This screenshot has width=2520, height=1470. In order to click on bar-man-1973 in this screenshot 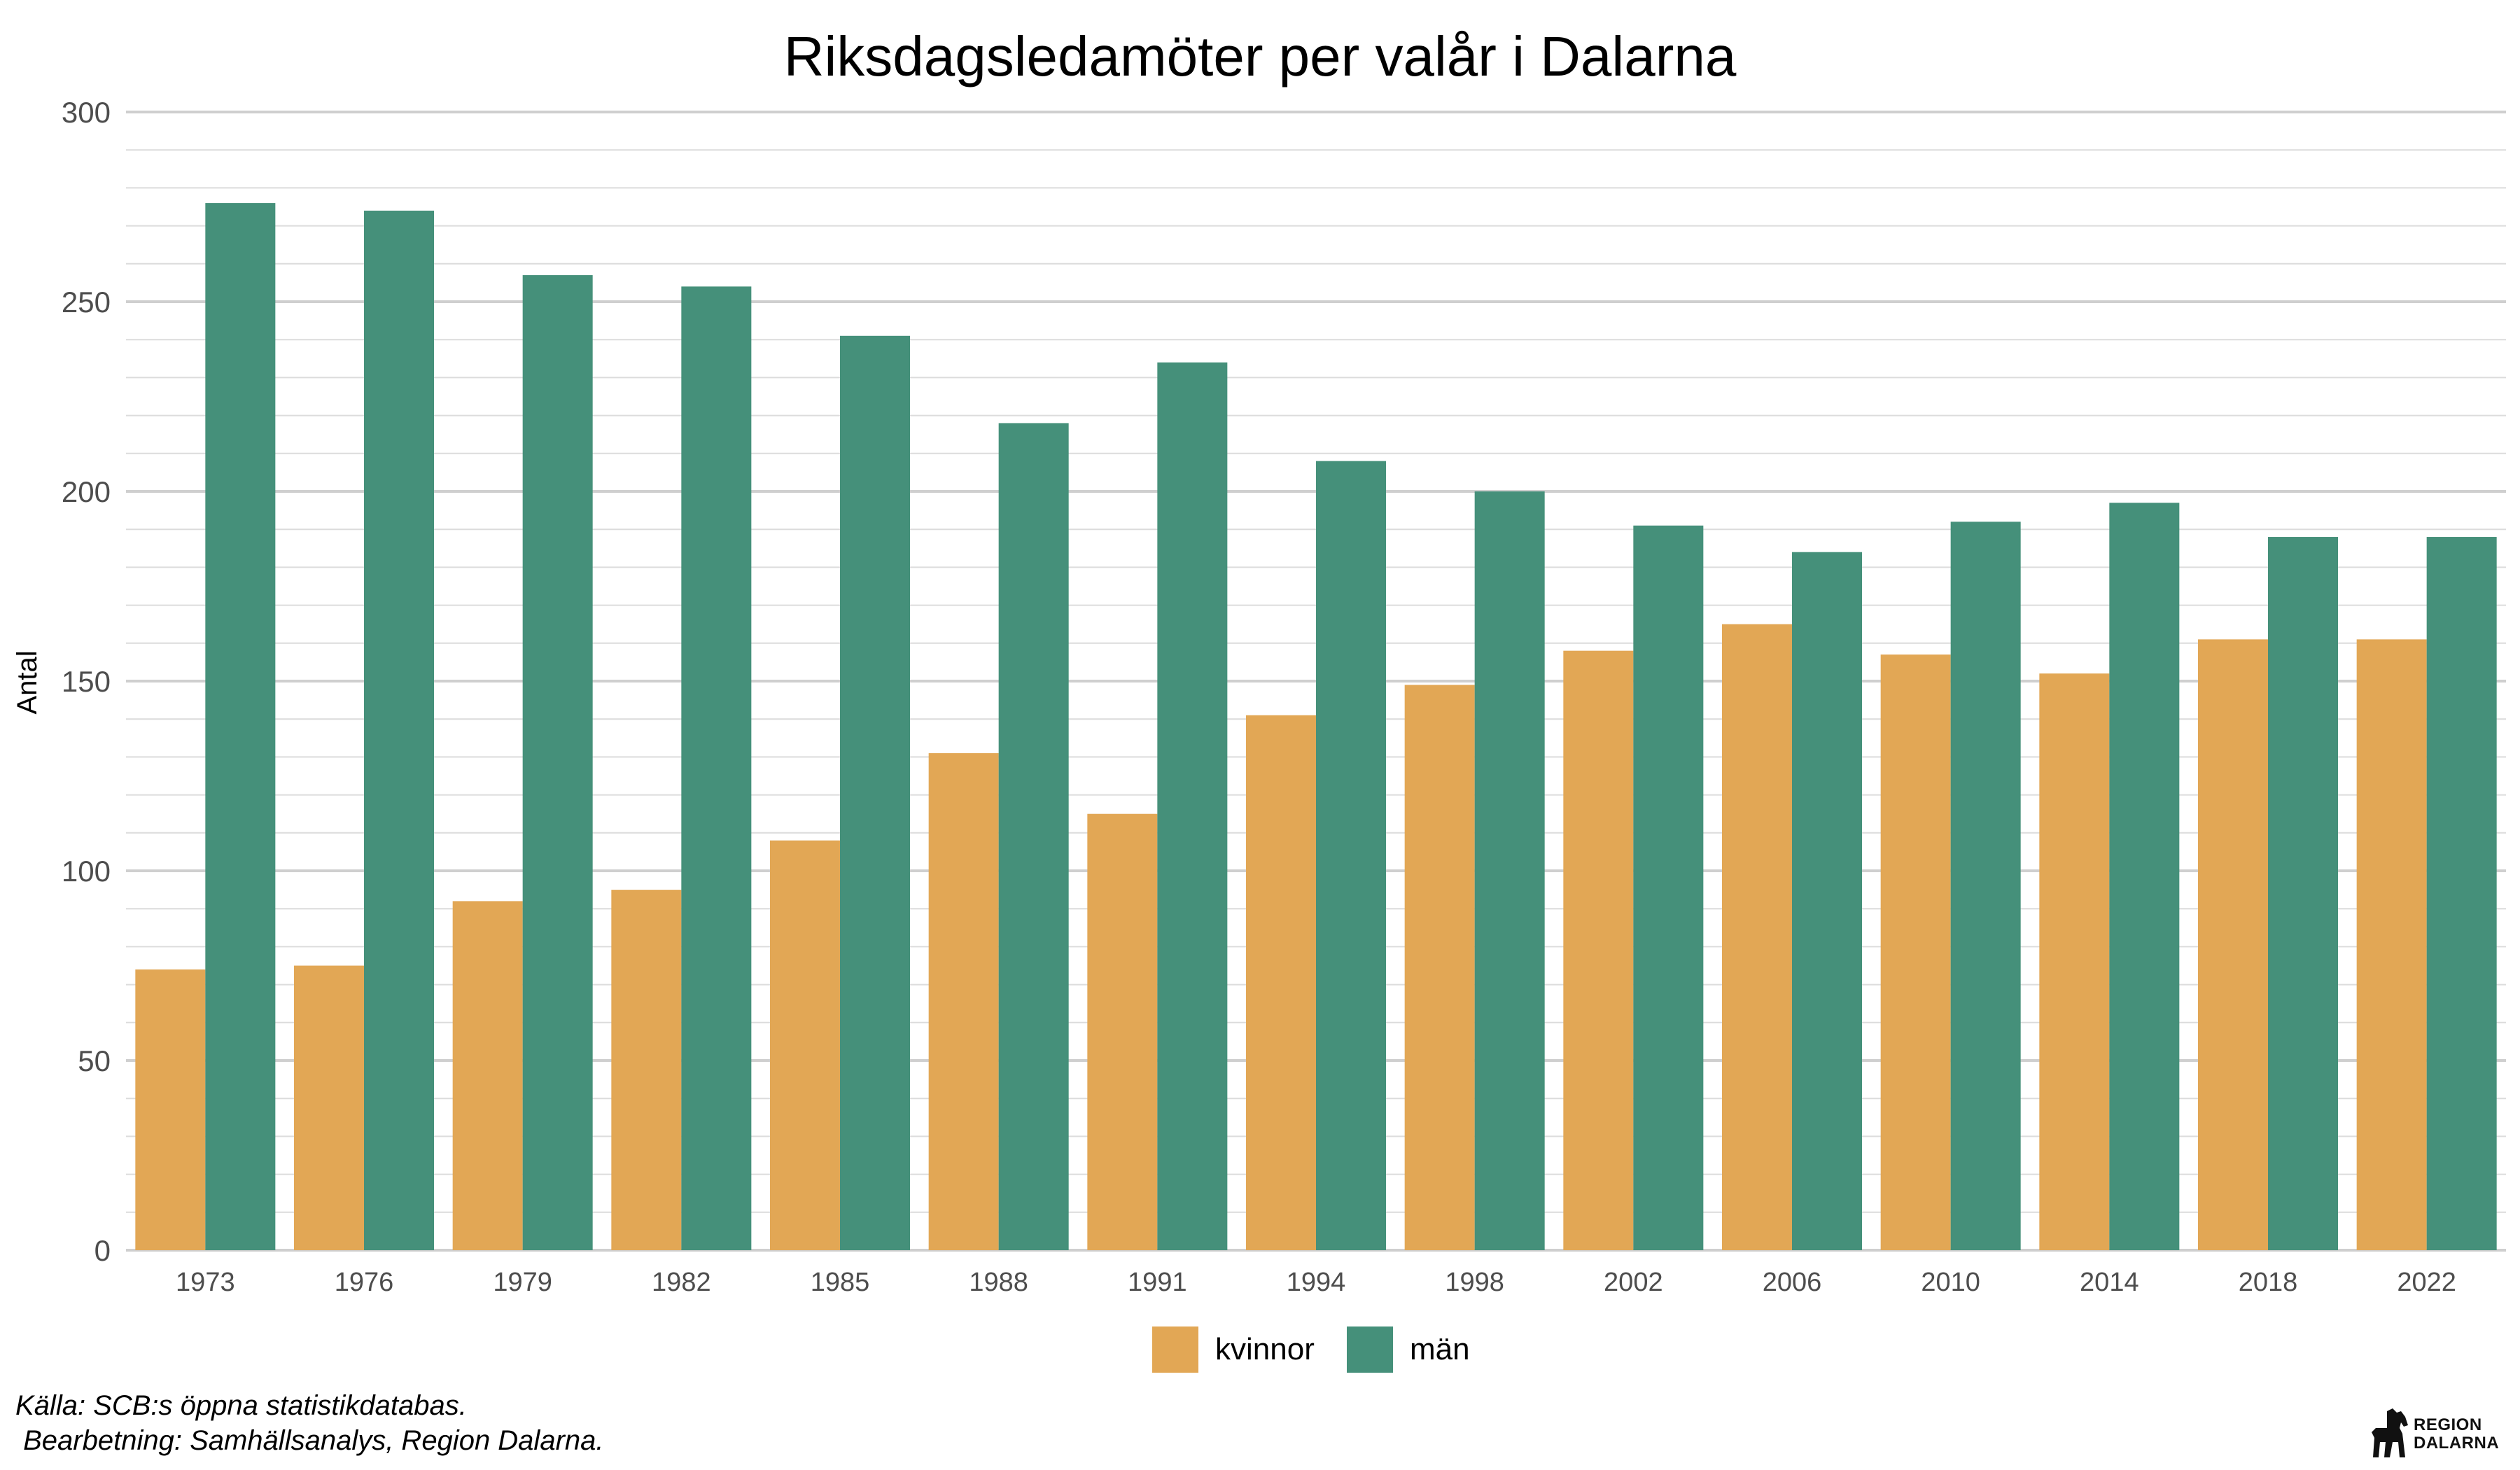, I will do `click(240, 727)`.